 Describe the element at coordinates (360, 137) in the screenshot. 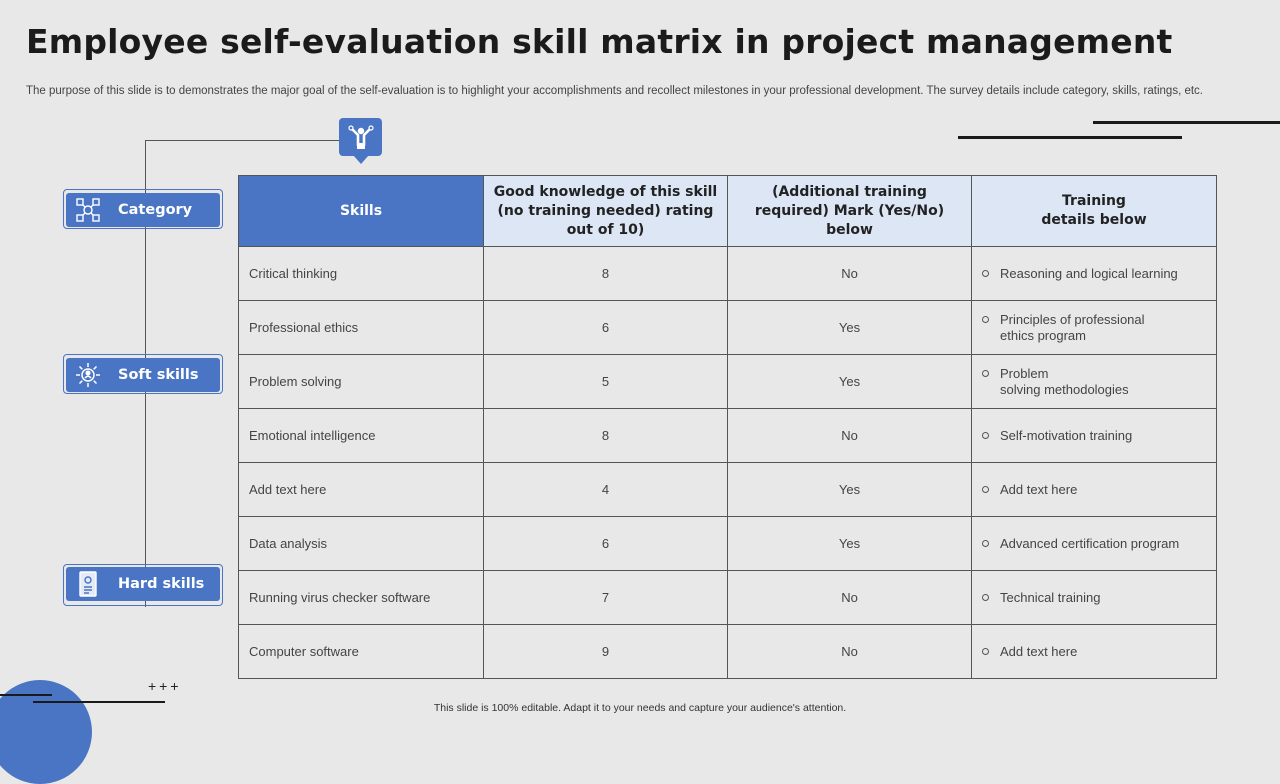

I see `achiever-icon` at that location.